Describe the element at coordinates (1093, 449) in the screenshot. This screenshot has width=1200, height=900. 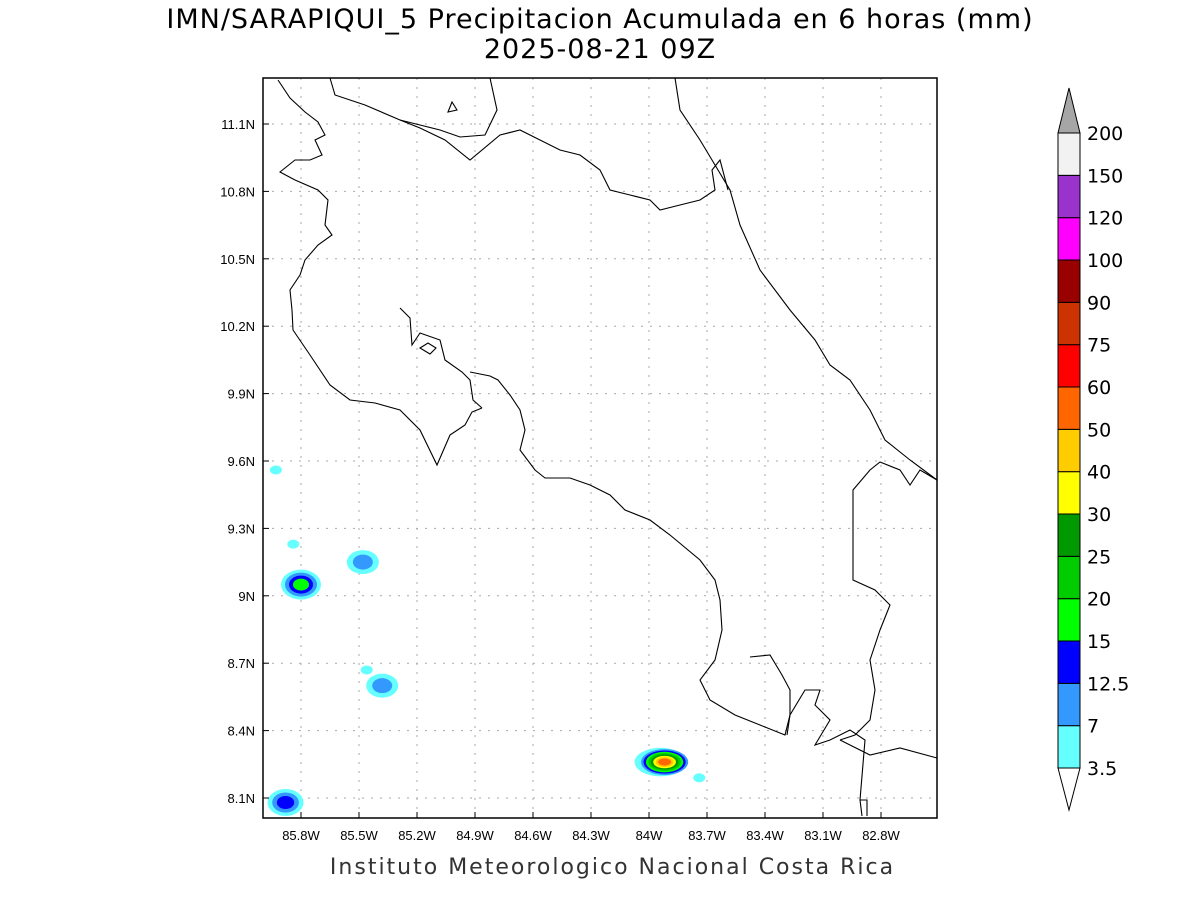
I see `colorbar-legend: 3.5 7 12.5 15 20 25 30 40 50 60 75 90 100 120 150 200` at that location.